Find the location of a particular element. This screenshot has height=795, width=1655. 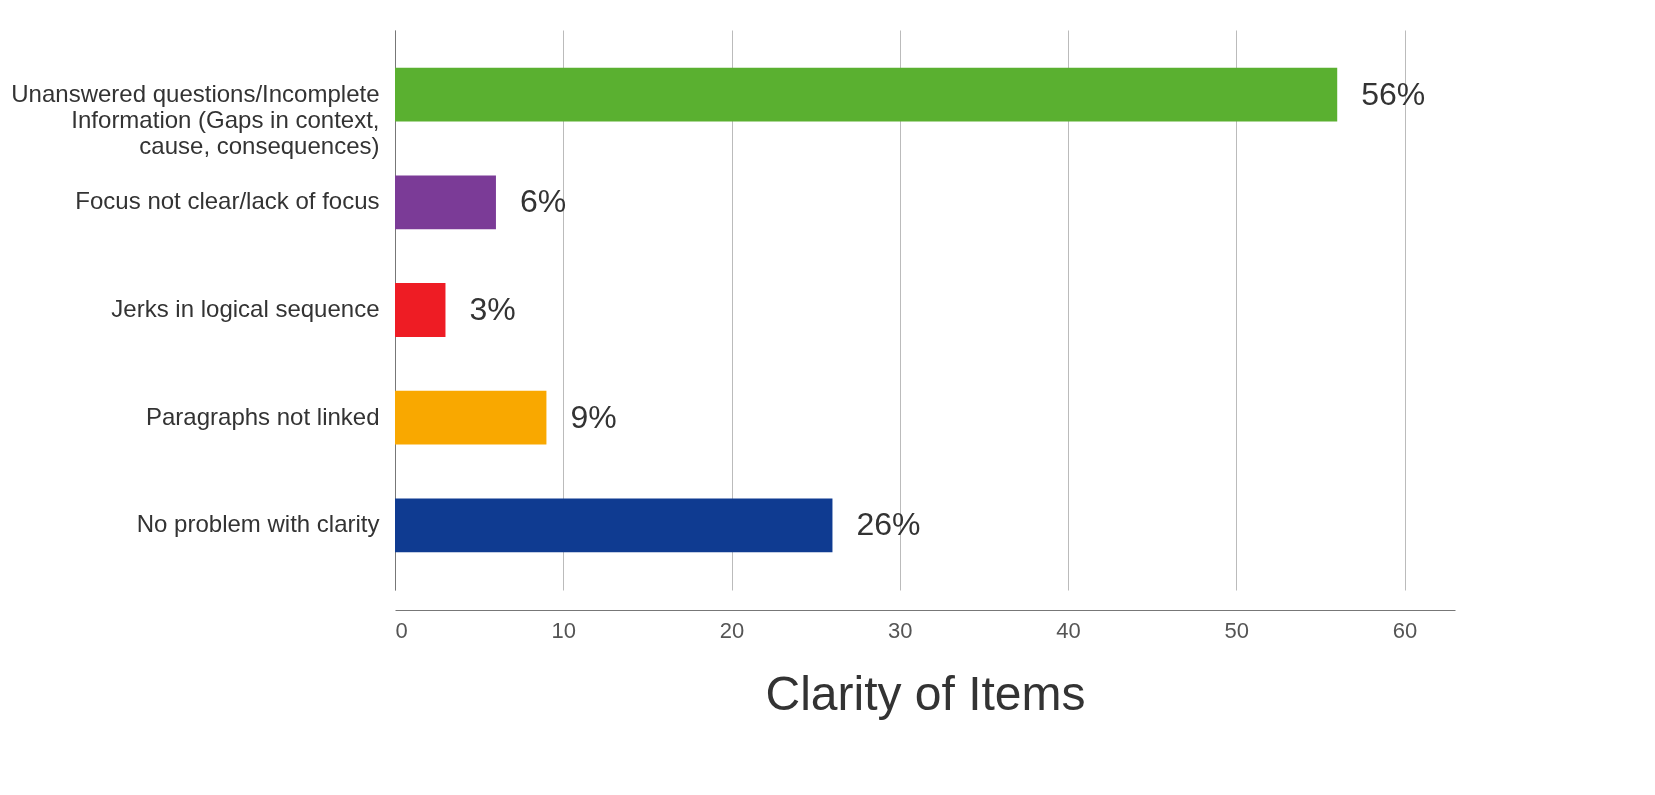

y-tick-label: Paragraphs not linked is located at coordinates (263, 416).